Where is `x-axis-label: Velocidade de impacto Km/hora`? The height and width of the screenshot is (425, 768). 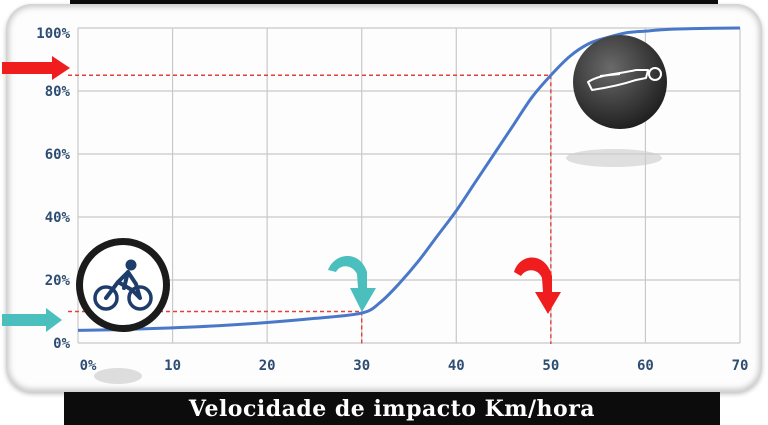
x-axis-label: Velocidade de impacto Km/hora is located at coordinates (392, 408).